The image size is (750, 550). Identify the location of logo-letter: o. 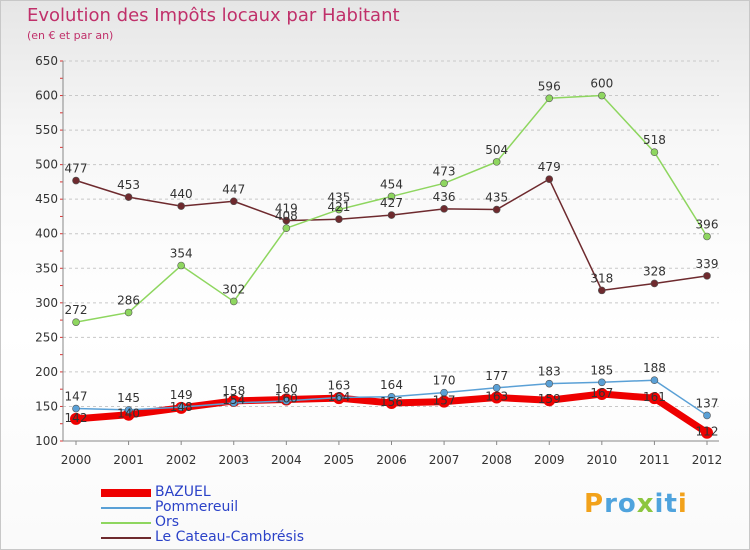
(627, 504).